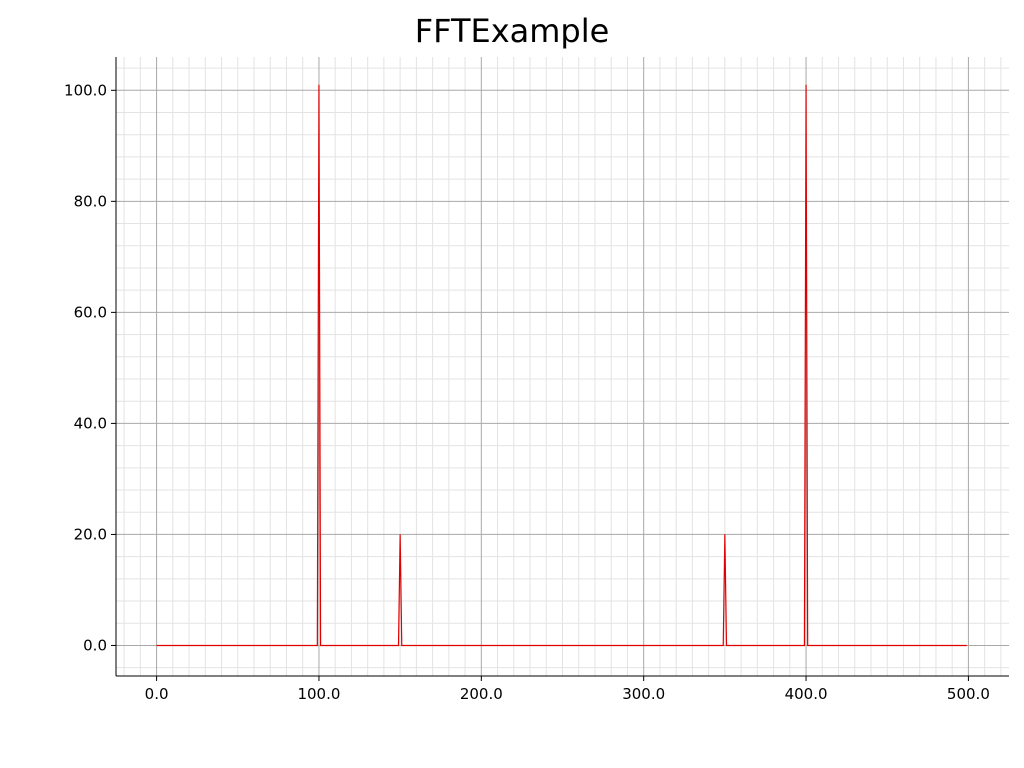  Describe the element at coordinates (318, 694) in the screenshot. I see `x-tick-label: 100.0` at that location.